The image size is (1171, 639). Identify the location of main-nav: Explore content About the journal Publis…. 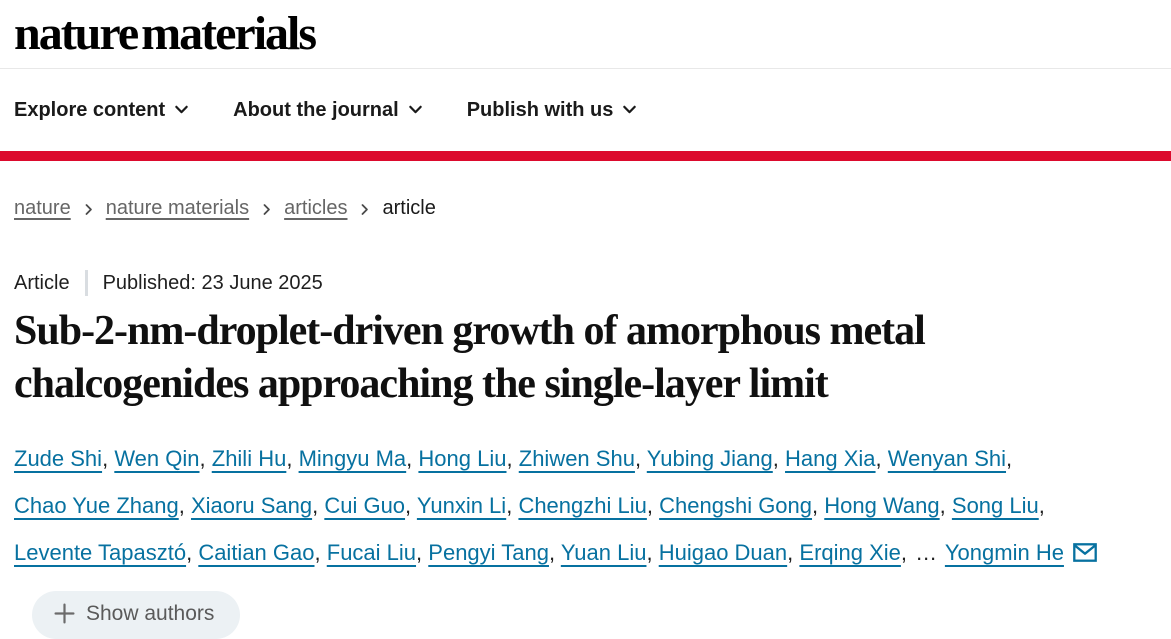
(585, 110).